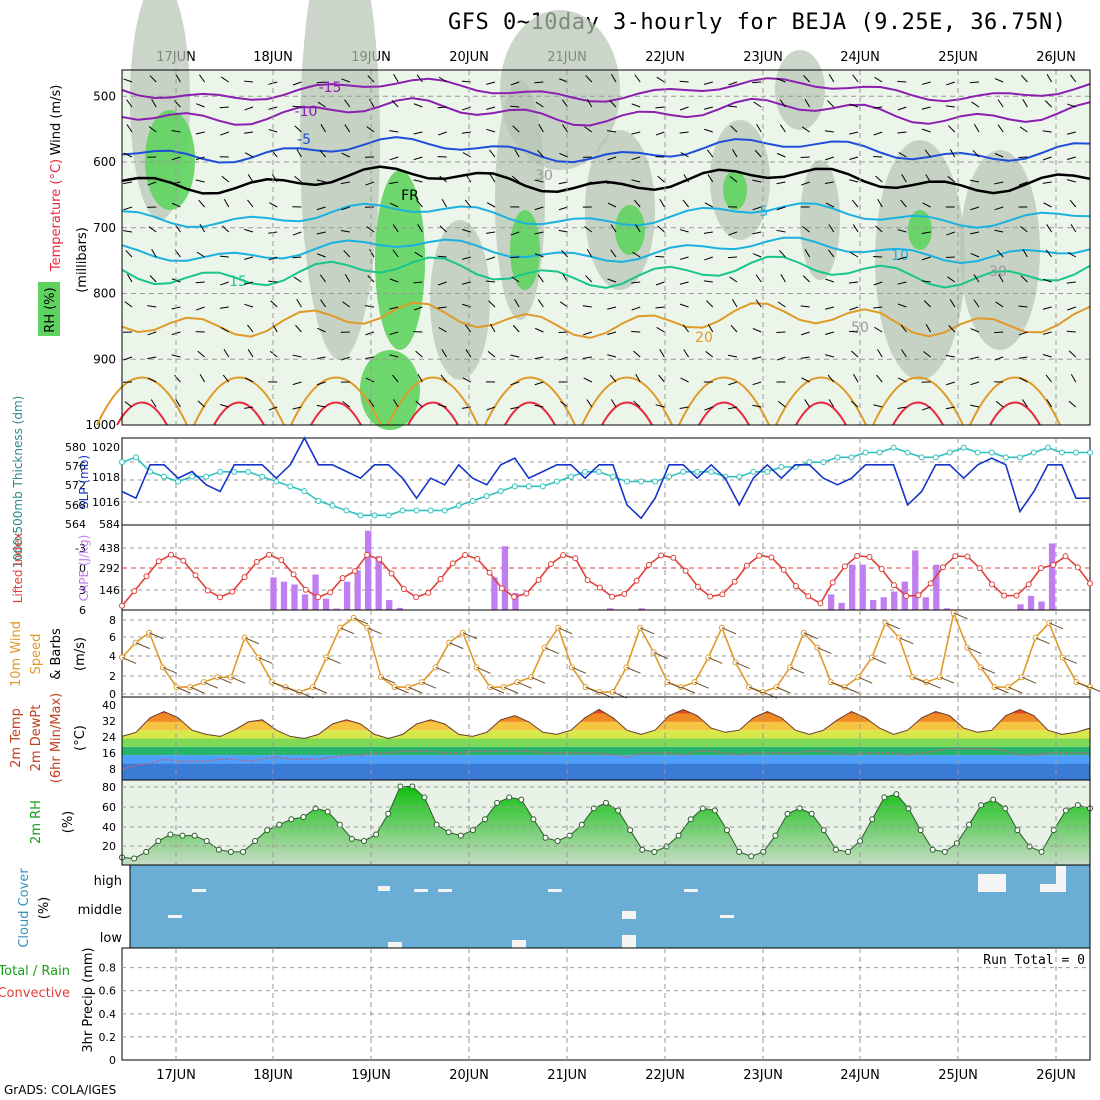 The height and width of the screenshot is (1100, 1100). I want to click on rh-high-area, so click(920, 230).